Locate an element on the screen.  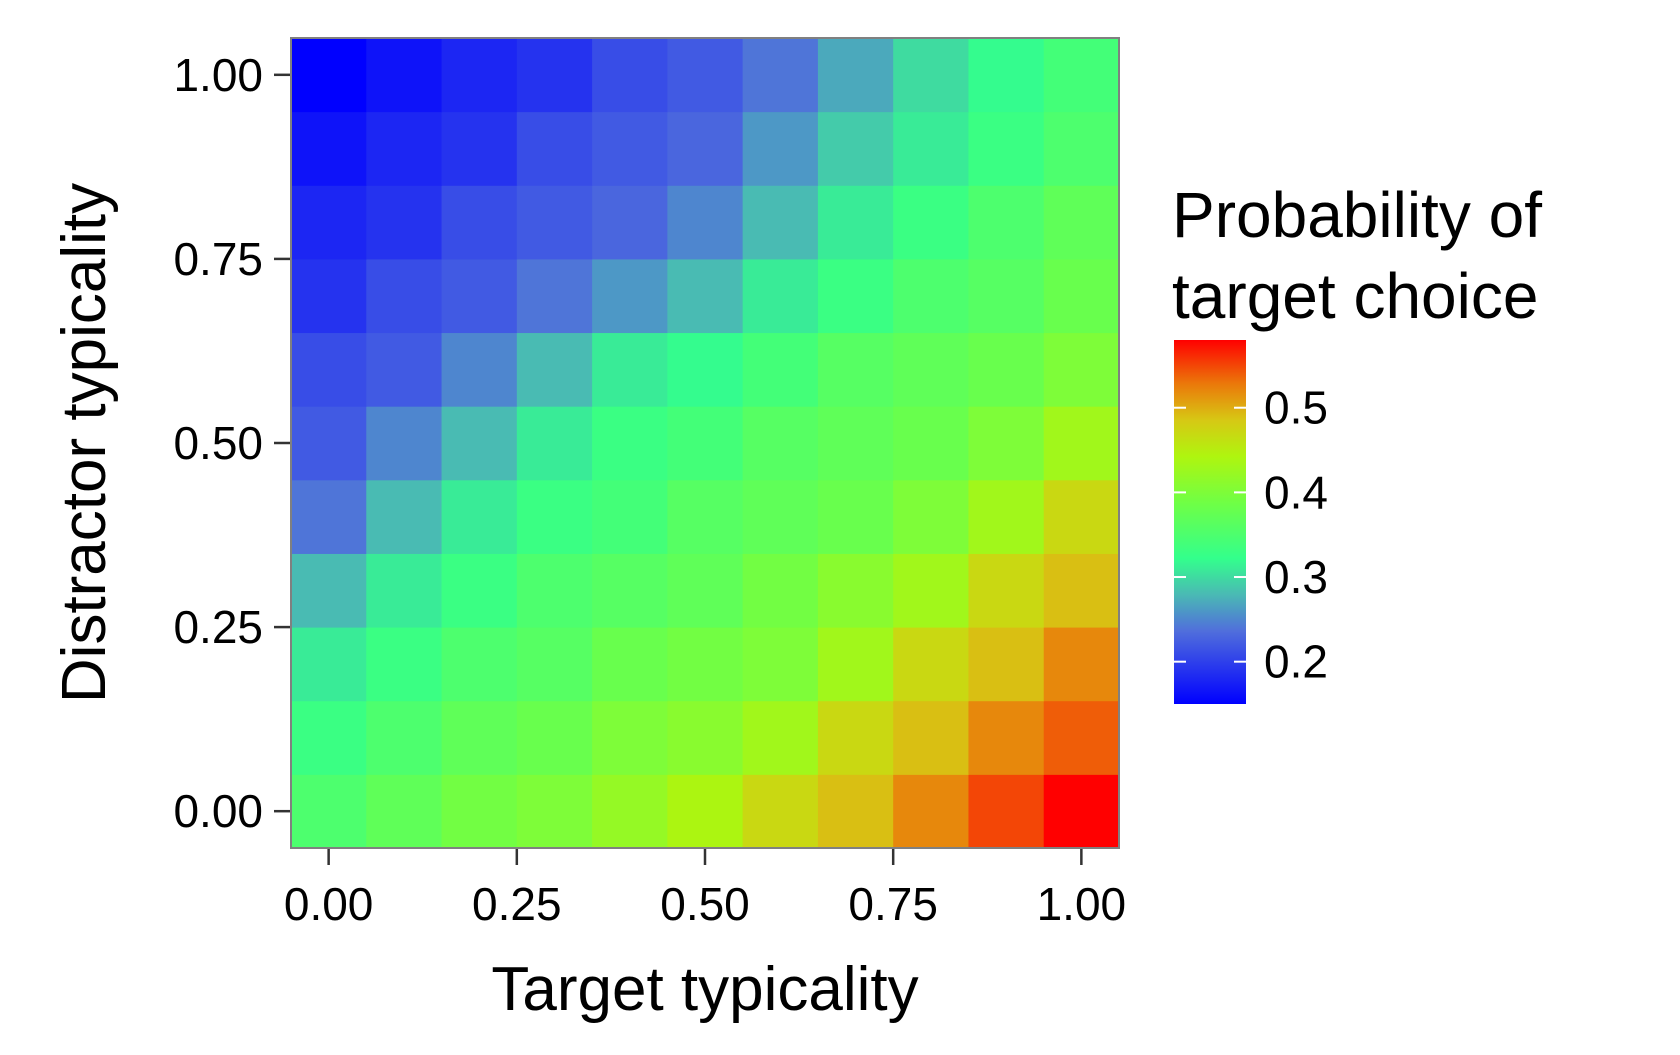
y-tick-label: 0.75 is located at coordinates (218, 259).